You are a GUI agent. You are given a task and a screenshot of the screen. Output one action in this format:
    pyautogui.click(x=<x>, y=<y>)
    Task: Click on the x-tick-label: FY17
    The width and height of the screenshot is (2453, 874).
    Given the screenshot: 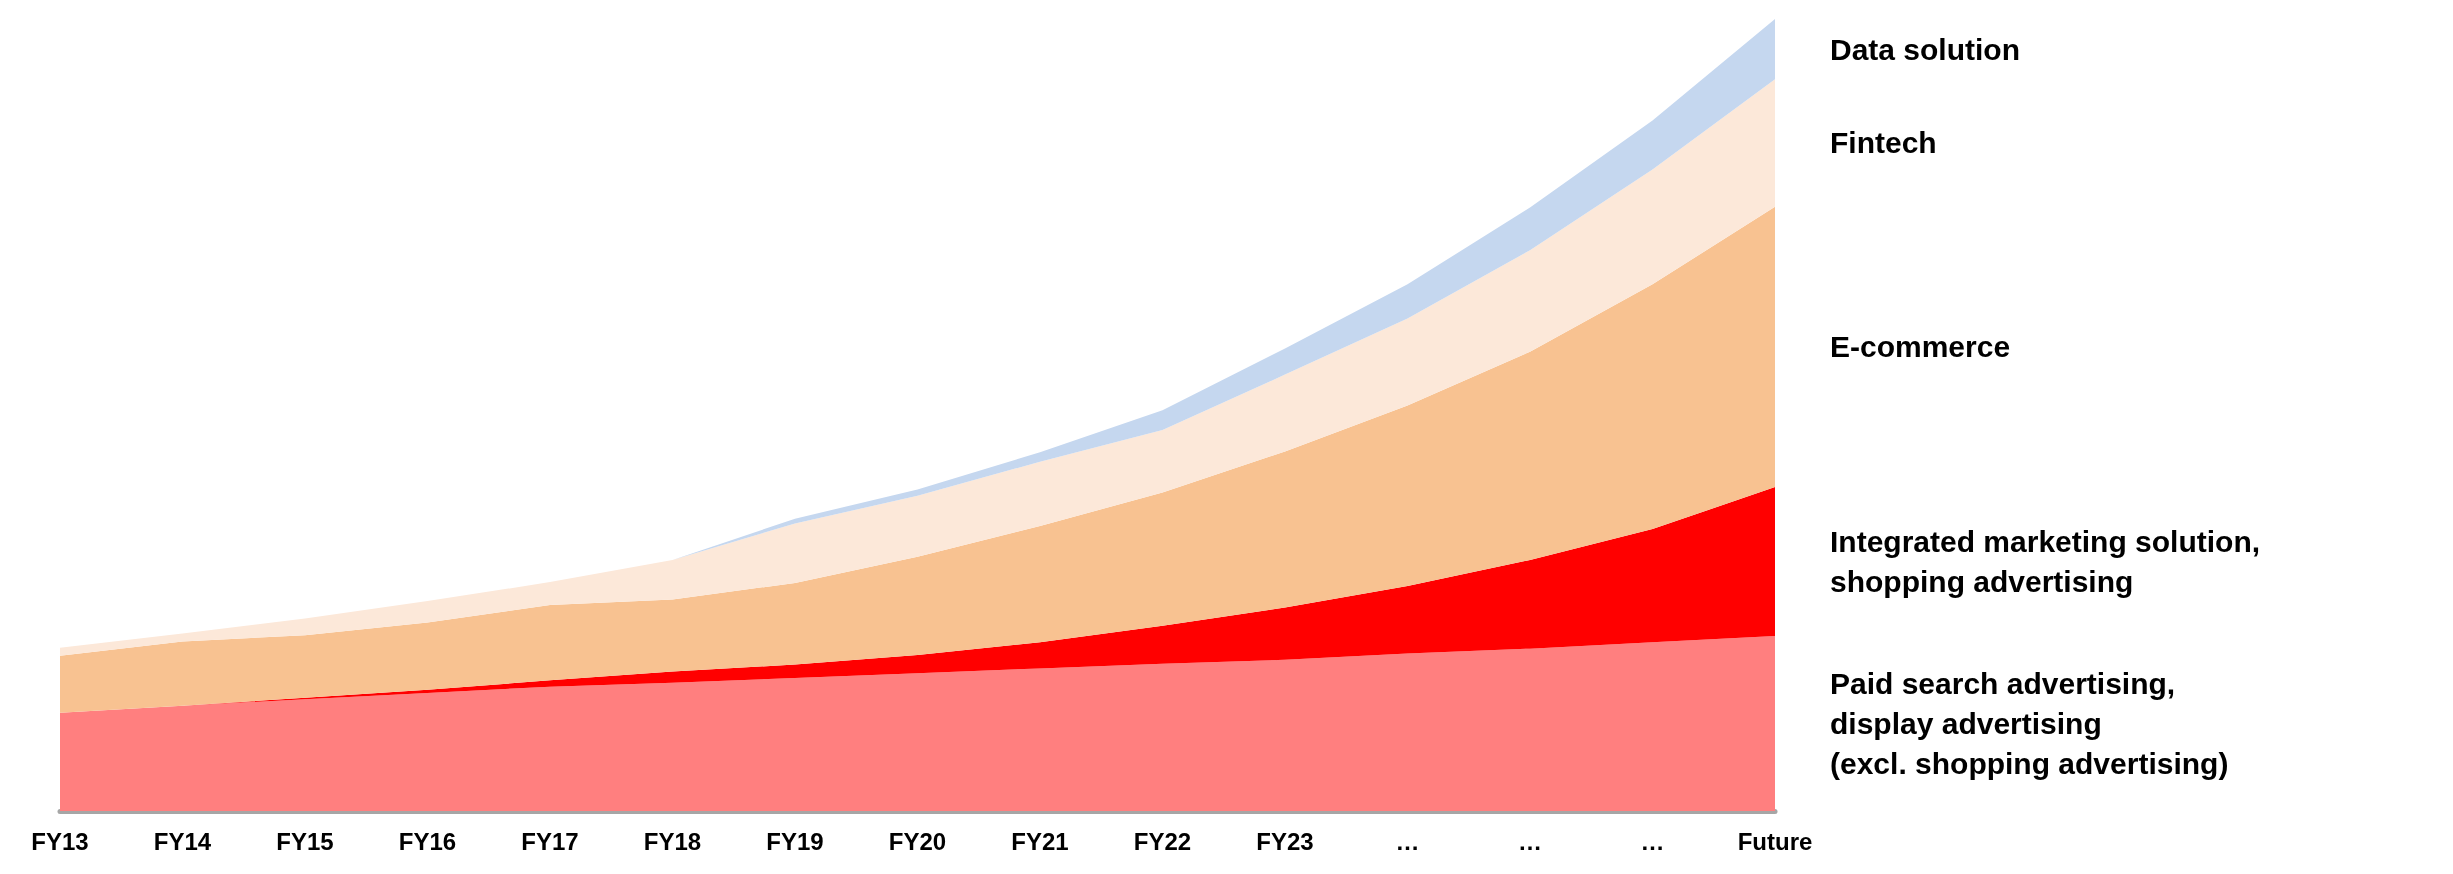 What is the action you would take?
    pyautogui.click(x=550, y=841)
    